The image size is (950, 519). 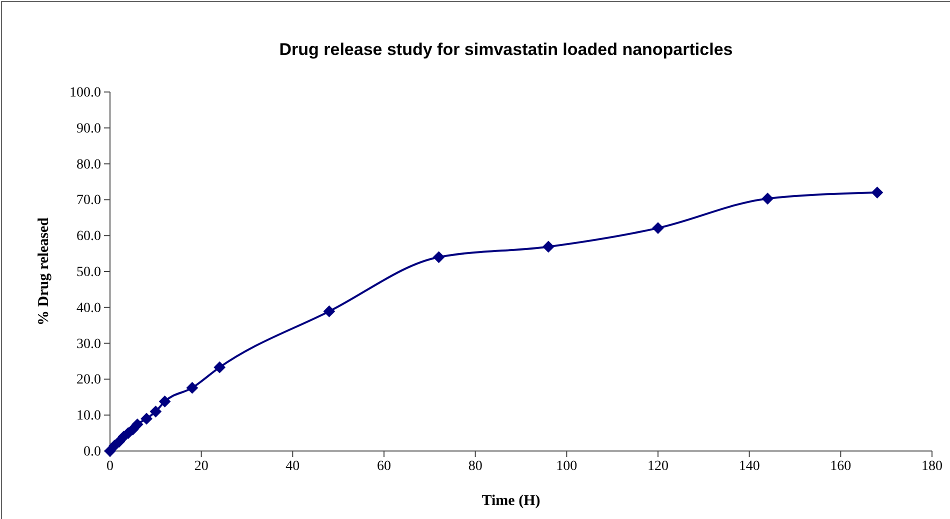 I want to click on x-tick-label: 80, so click(x=475, y=466).